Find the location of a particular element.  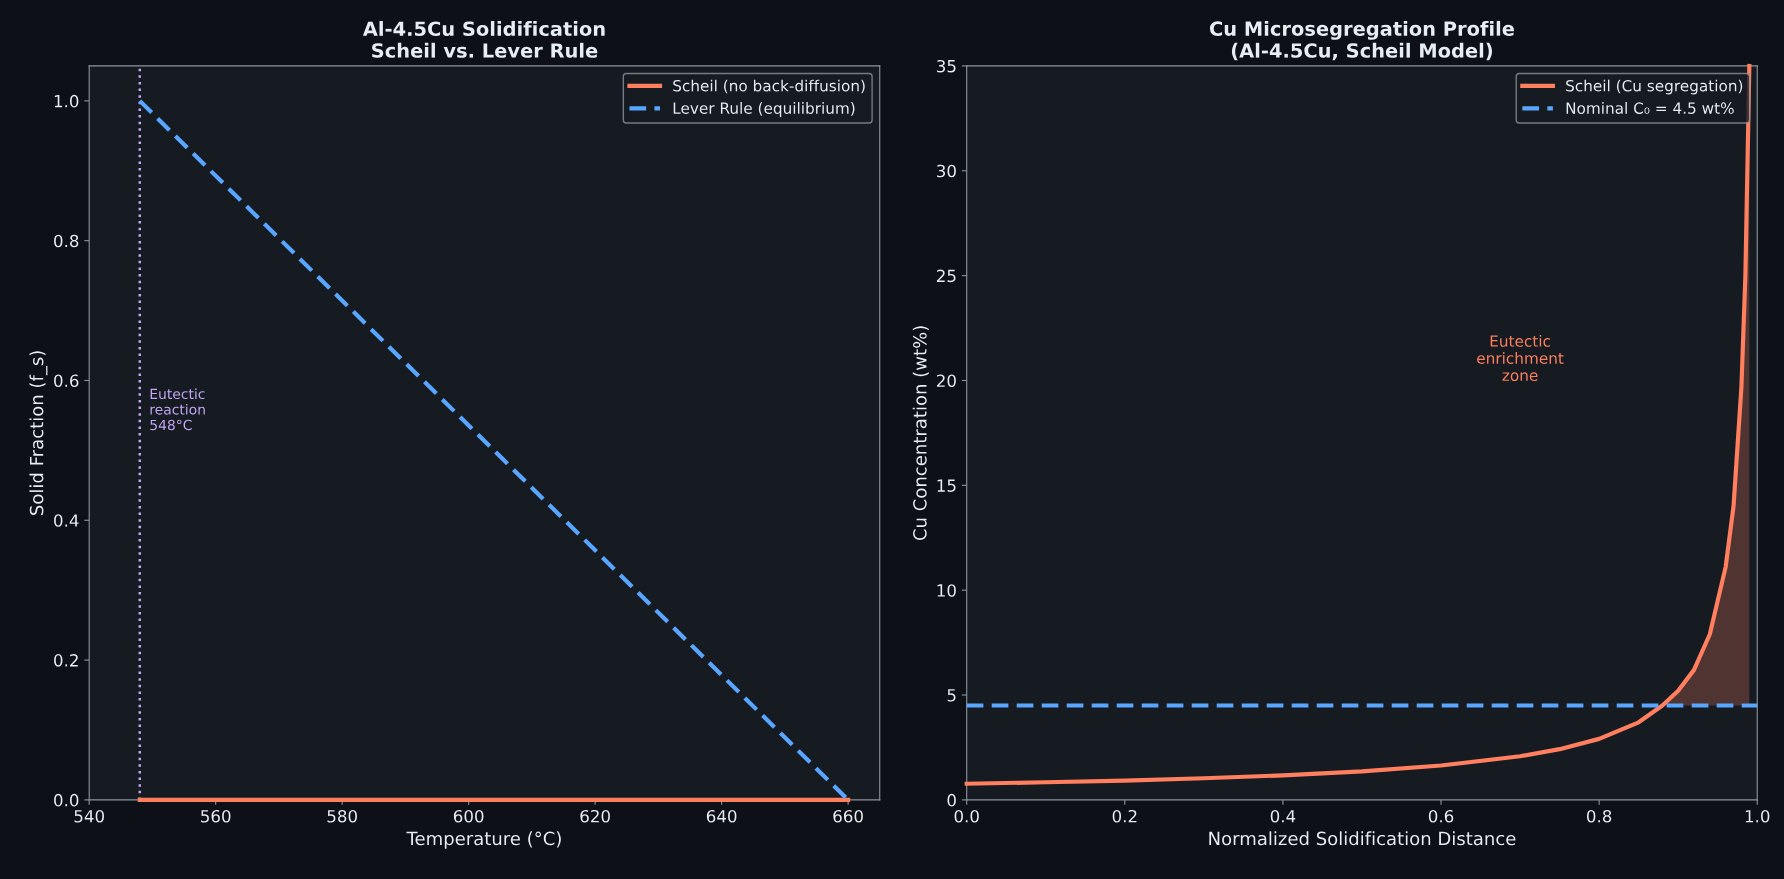

legend-label: Scheil (no back-diffusion) is located at coordinates (769, 86).